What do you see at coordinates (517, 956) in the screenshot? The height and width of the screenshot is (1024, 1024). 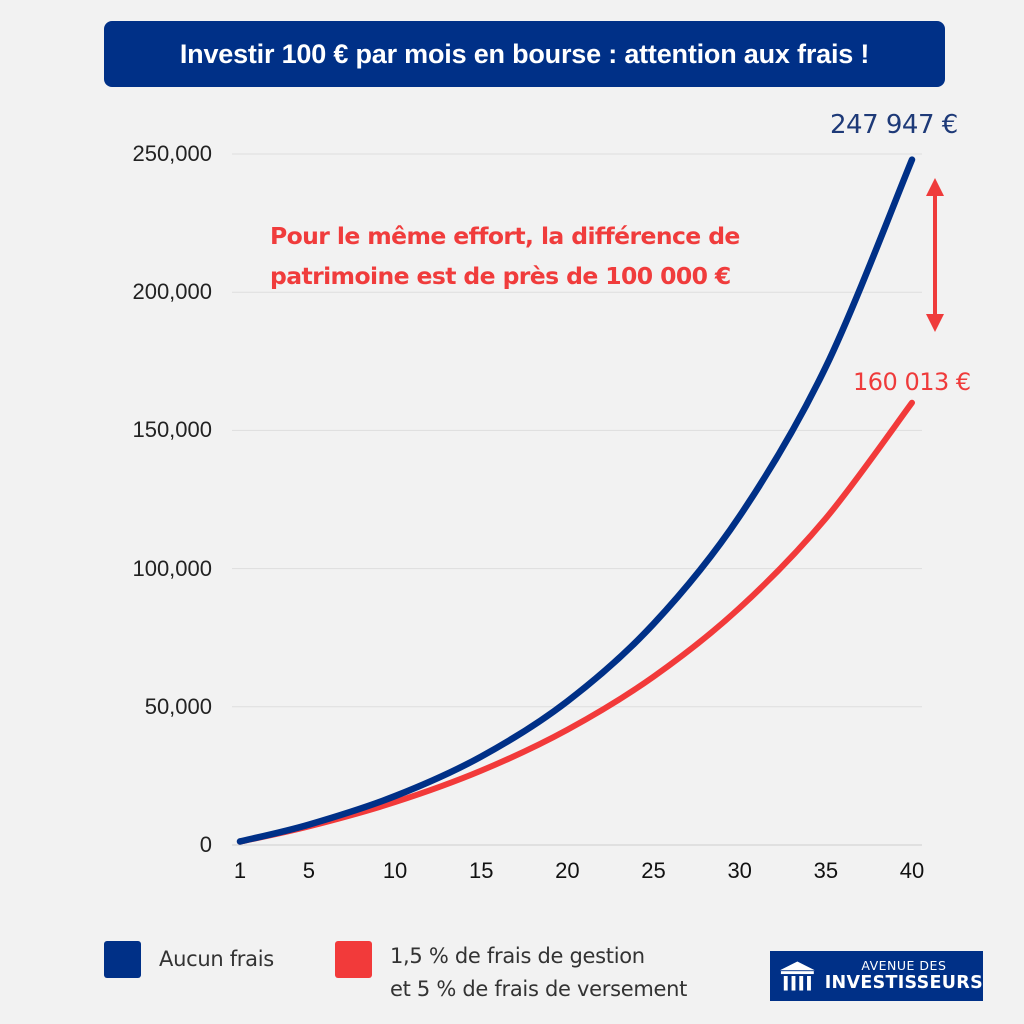 I see `legend-label-line-1: 1,5 % de frais de gestion` at bounding box center [517, 956].